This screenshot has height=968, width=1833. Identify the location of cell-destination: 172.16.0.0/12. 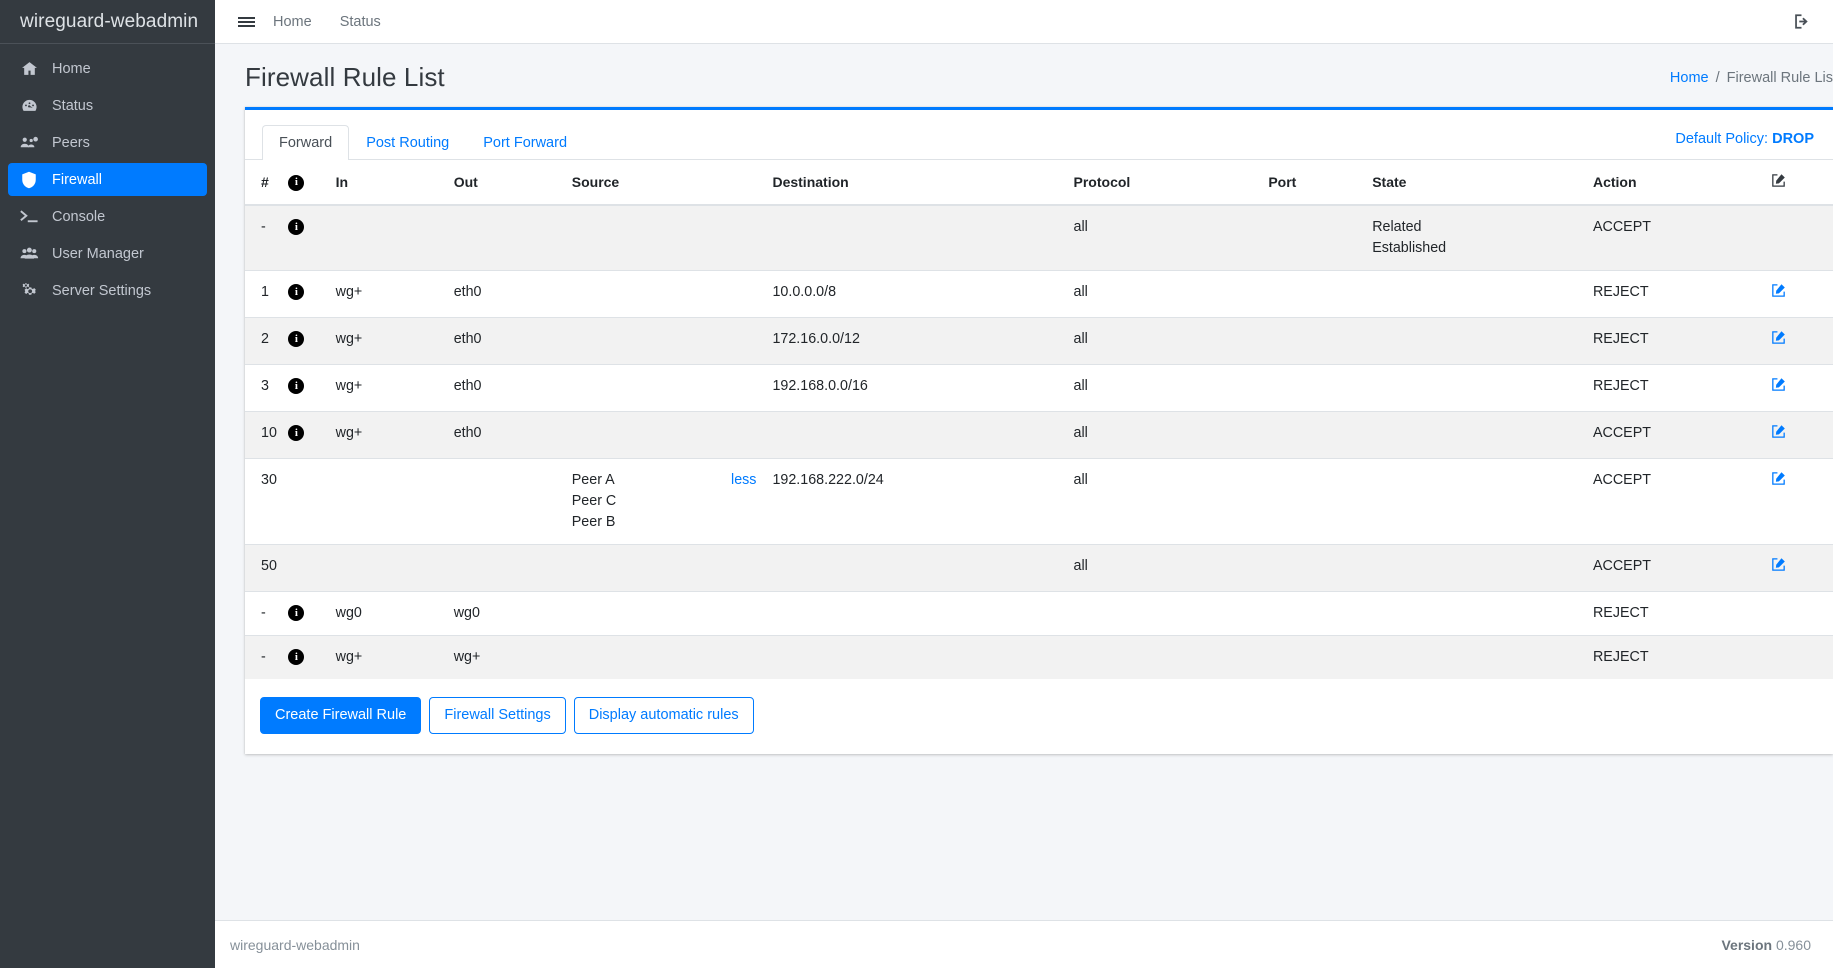
(915, 341).